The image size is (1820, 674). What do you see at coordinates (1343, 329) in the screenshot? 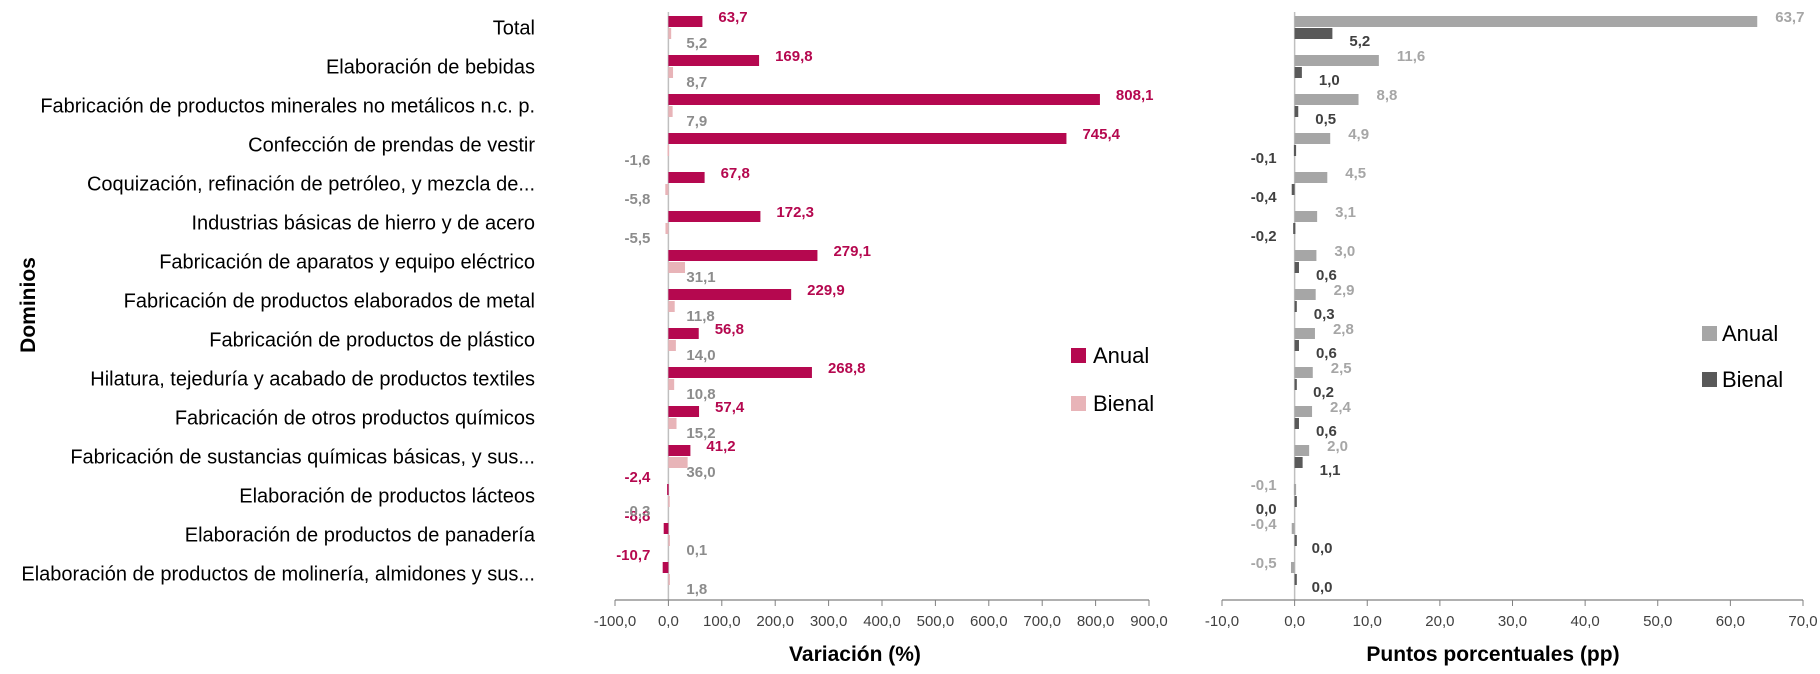
I see `data-label-anual: 2,8` at bounding box center [1343, 329].